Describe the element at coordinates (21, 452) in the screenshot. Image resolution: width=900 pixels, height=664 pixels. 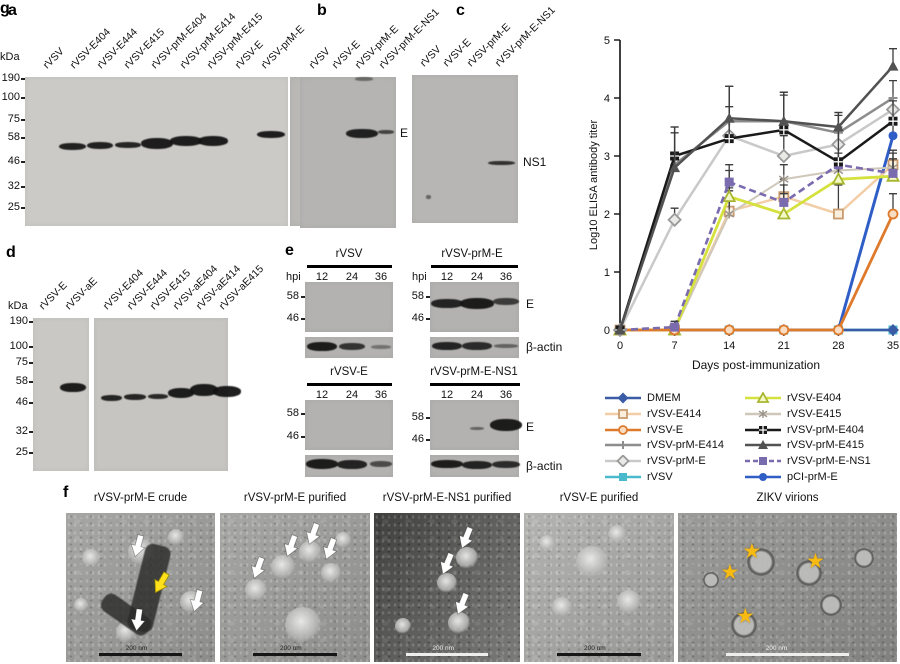
I see `molecular-weight-label: 25` at that location.